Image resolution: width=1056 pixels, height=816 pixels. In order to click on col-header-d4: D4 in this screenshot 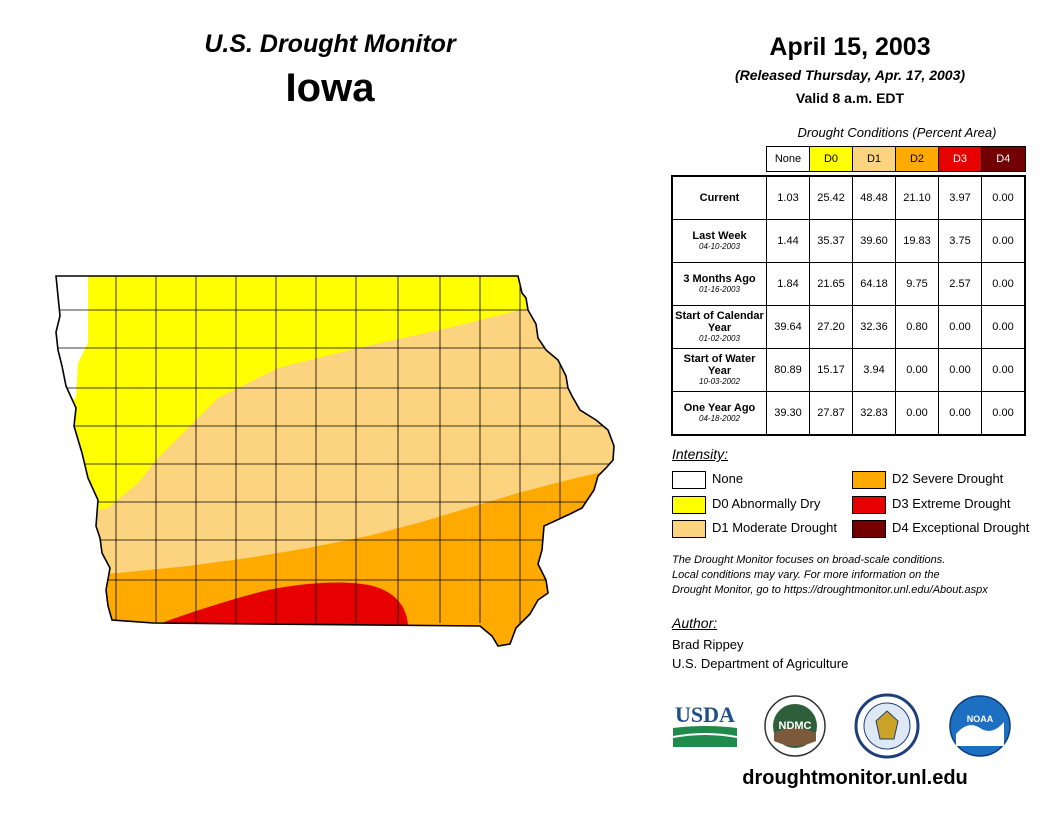, I will do `click(1003, 159)`.